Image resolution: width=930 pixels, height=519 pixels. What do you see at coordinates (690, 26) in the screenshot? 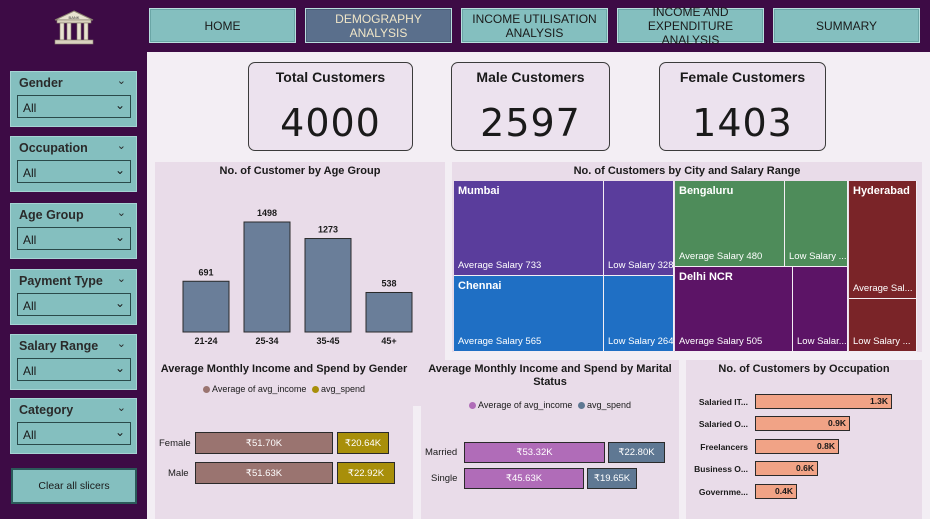
I see `nav-income-expenditure-button: INCOME AND EXPENDITURE ANALYSIS` at bounding box center [690, 26].